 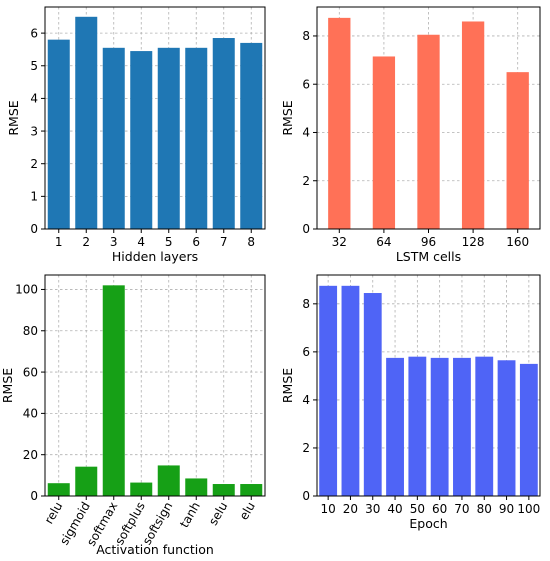 What do you see at coordinates (34, 164) in the screenshot?
I see `hidden-layers-ytick-label-2: 2` at bounding box center [34, 164].